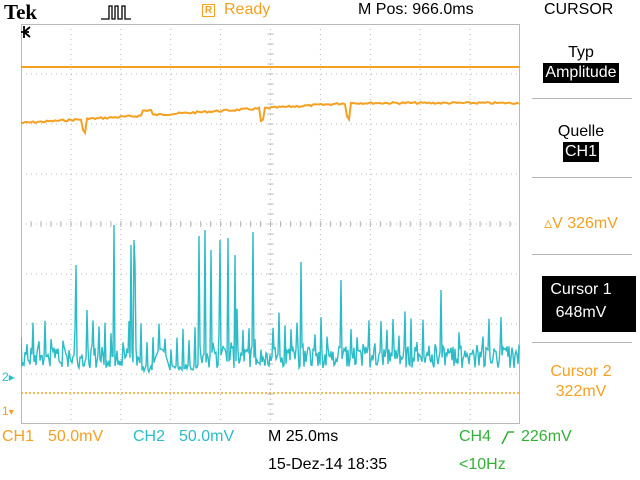 This screenshot has width=640, height=480. Describe the element at coordinates (303, 436) in the screenshot. I see `timebase: M 25.0ms` at that location.